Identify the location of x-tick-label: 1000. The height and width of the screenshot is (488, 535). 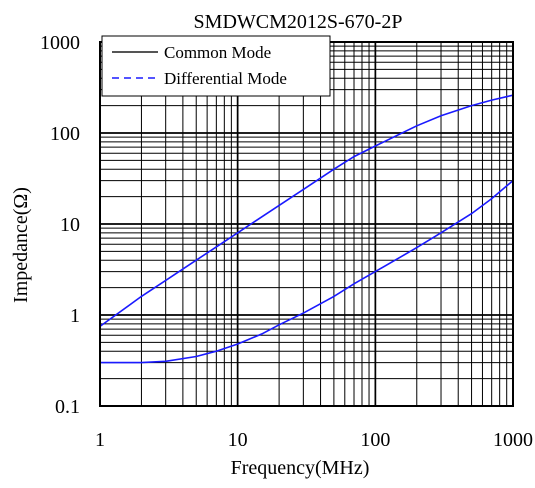
(513, 440).